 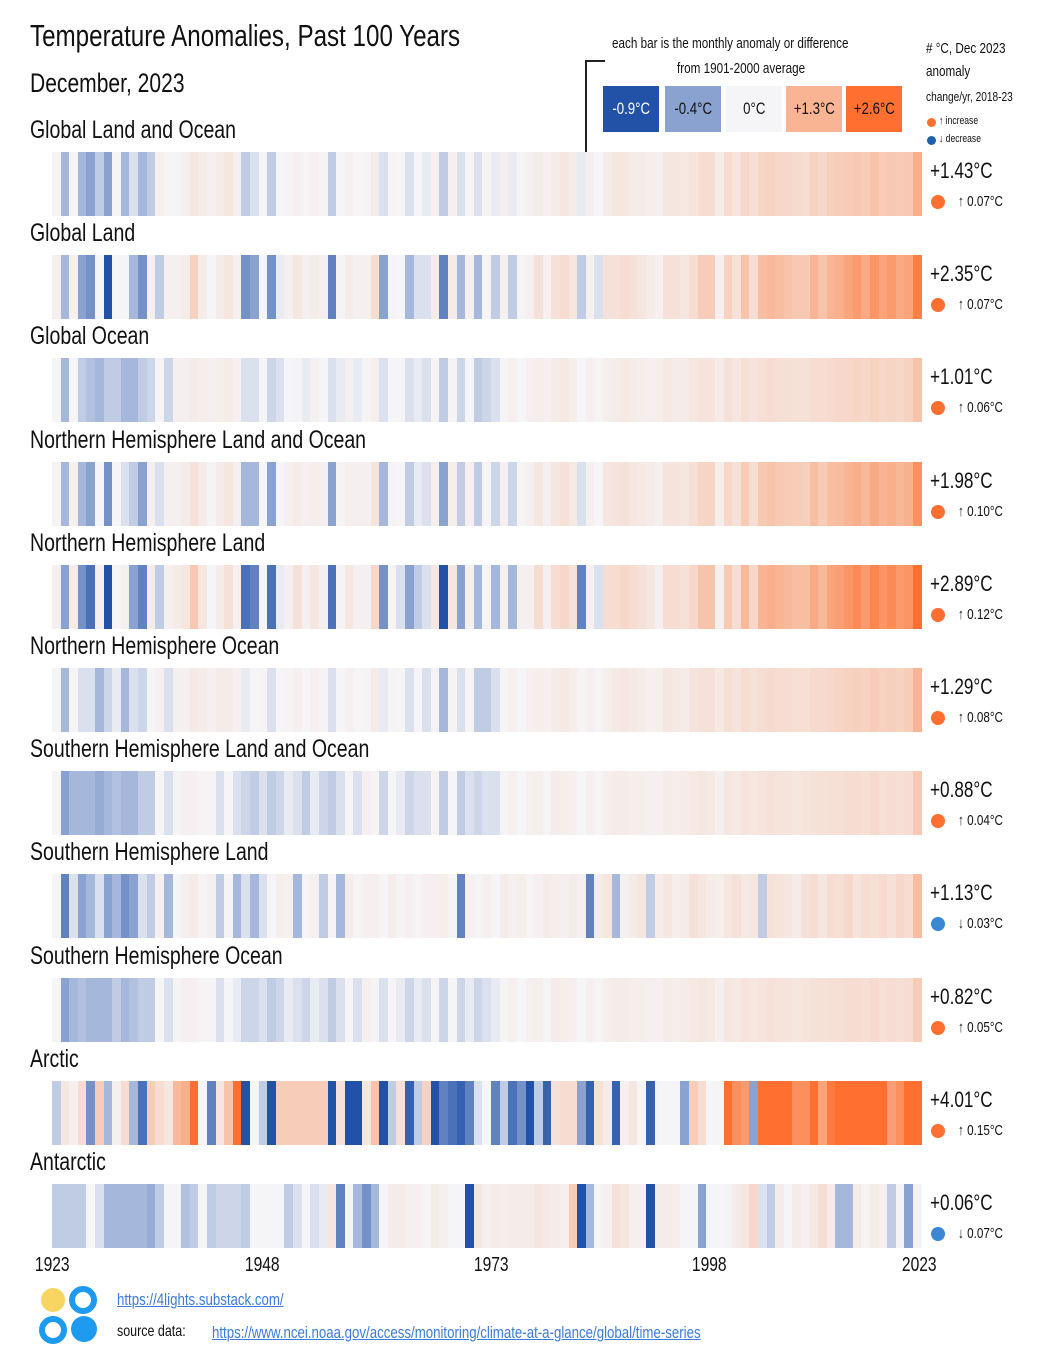 I want to click on site-link: https://4lights.substack.com/, so click(x=200, y=1299).